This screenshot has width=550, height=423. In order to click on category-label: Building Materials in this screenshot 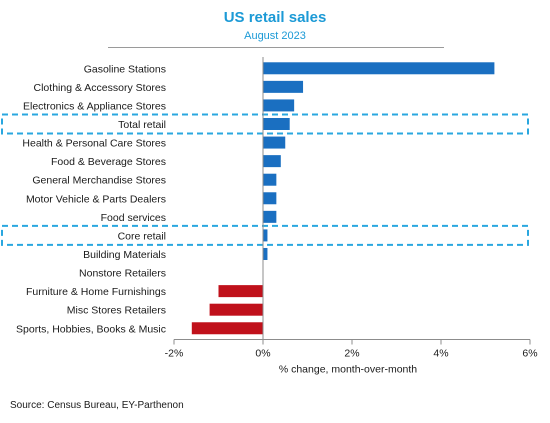, I will do `click(124, 255)`.